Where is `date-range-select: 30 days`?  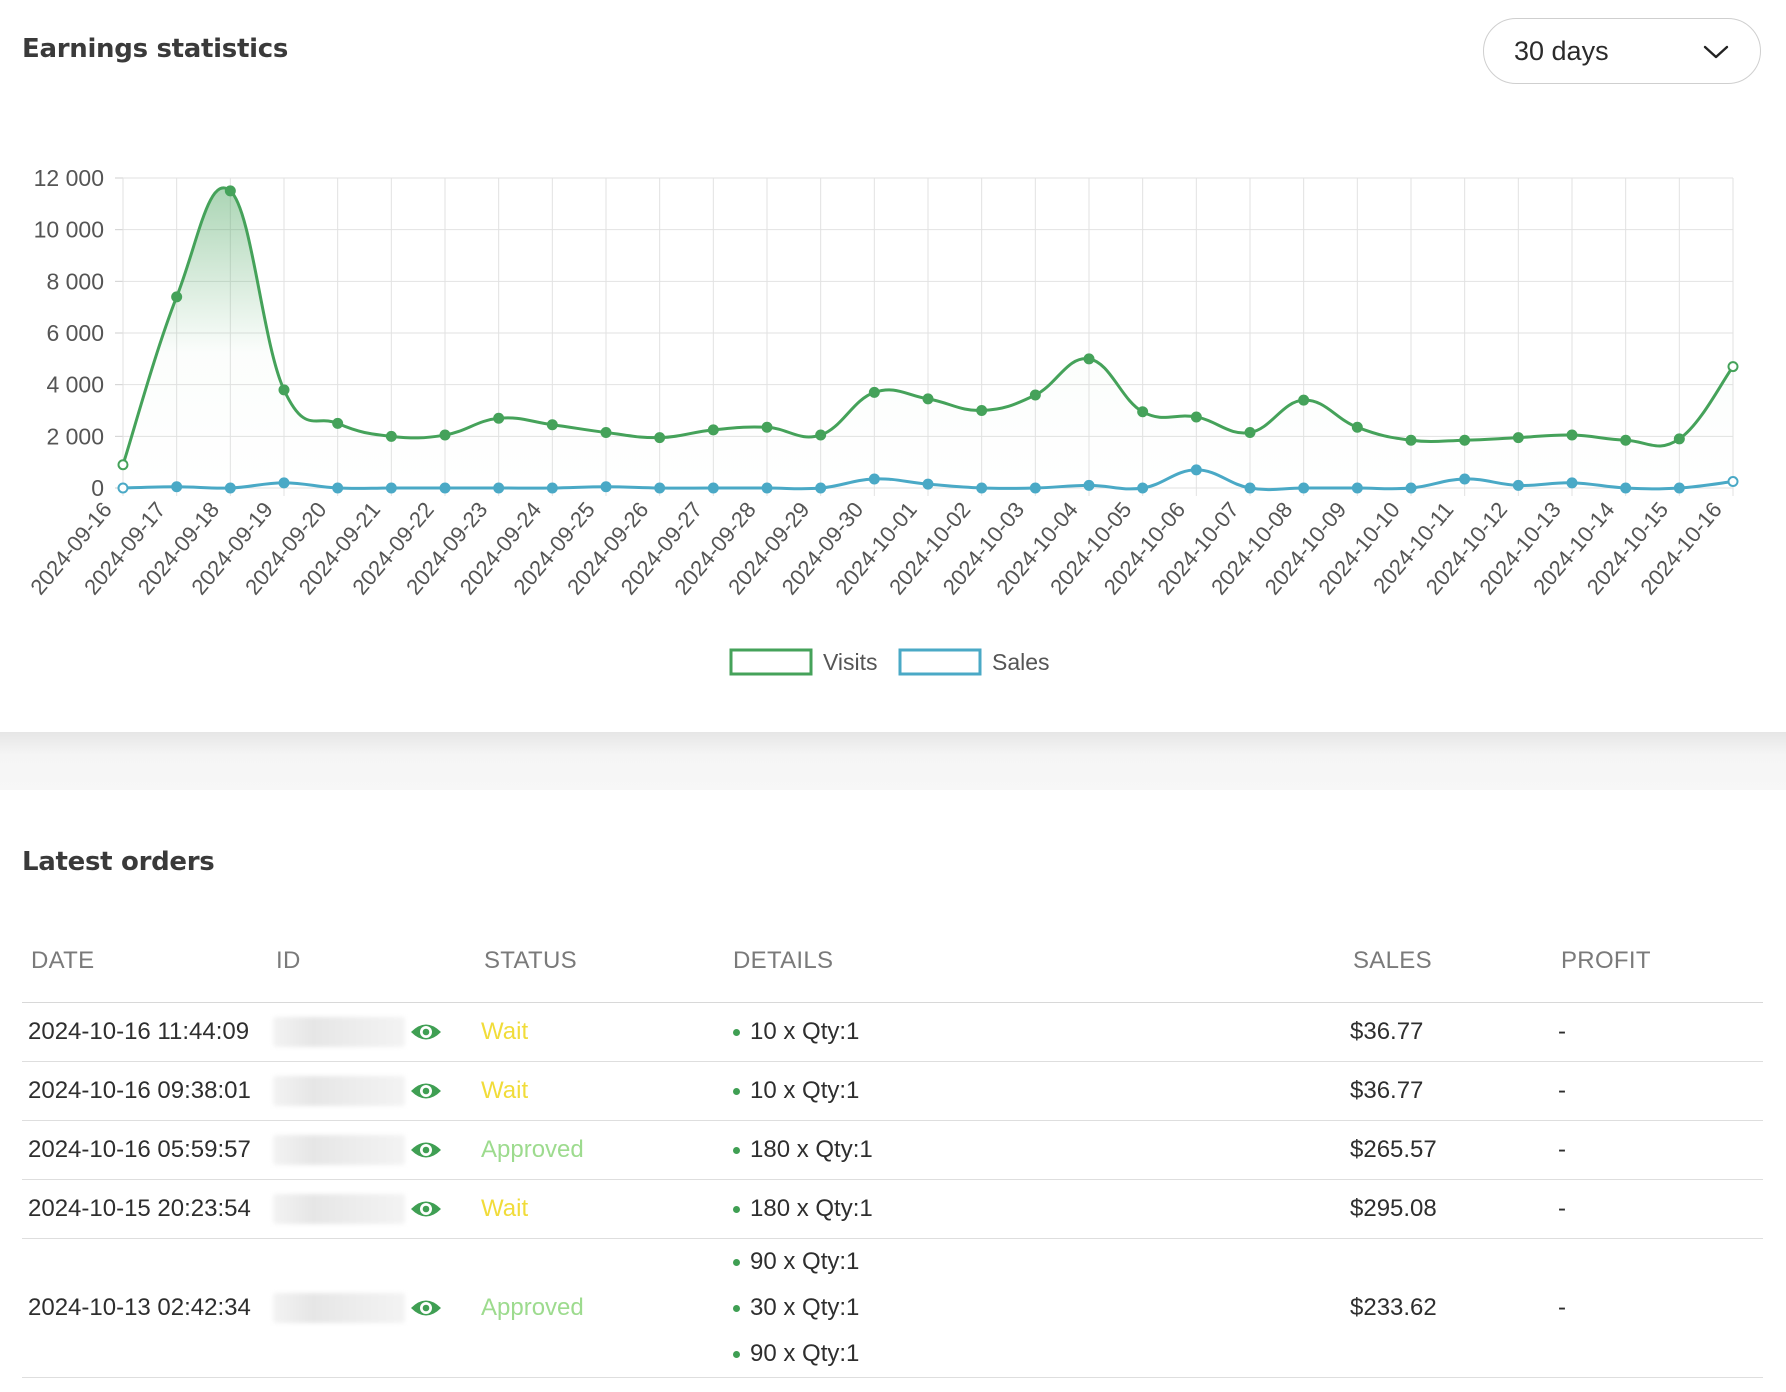 date-range-select: 30 days is located at coordinates (1622, 51).